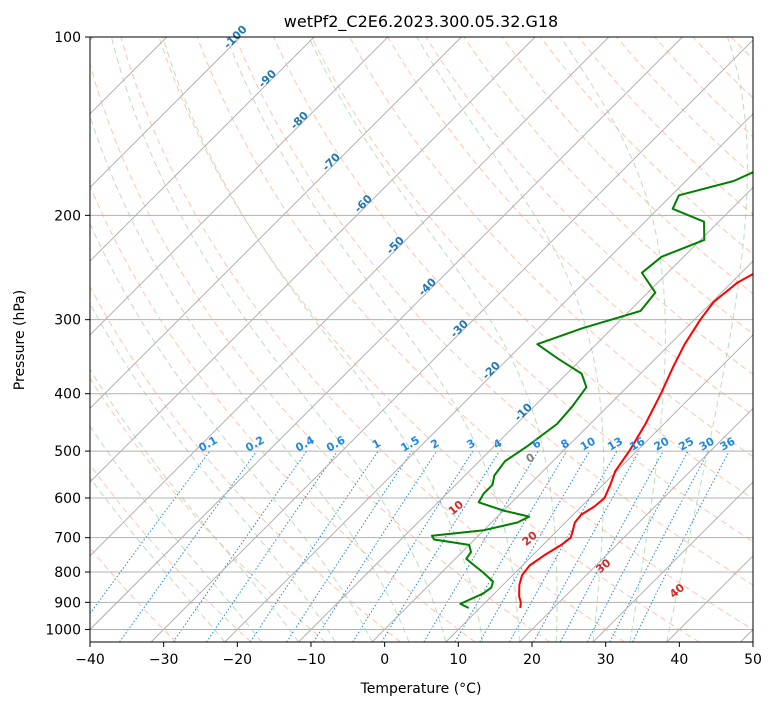 The width and height of the screenshot is (775, 712). Describe the element at coordinates (67, 216) in the screenshot. I see `y-tick-label: 200` at that location.